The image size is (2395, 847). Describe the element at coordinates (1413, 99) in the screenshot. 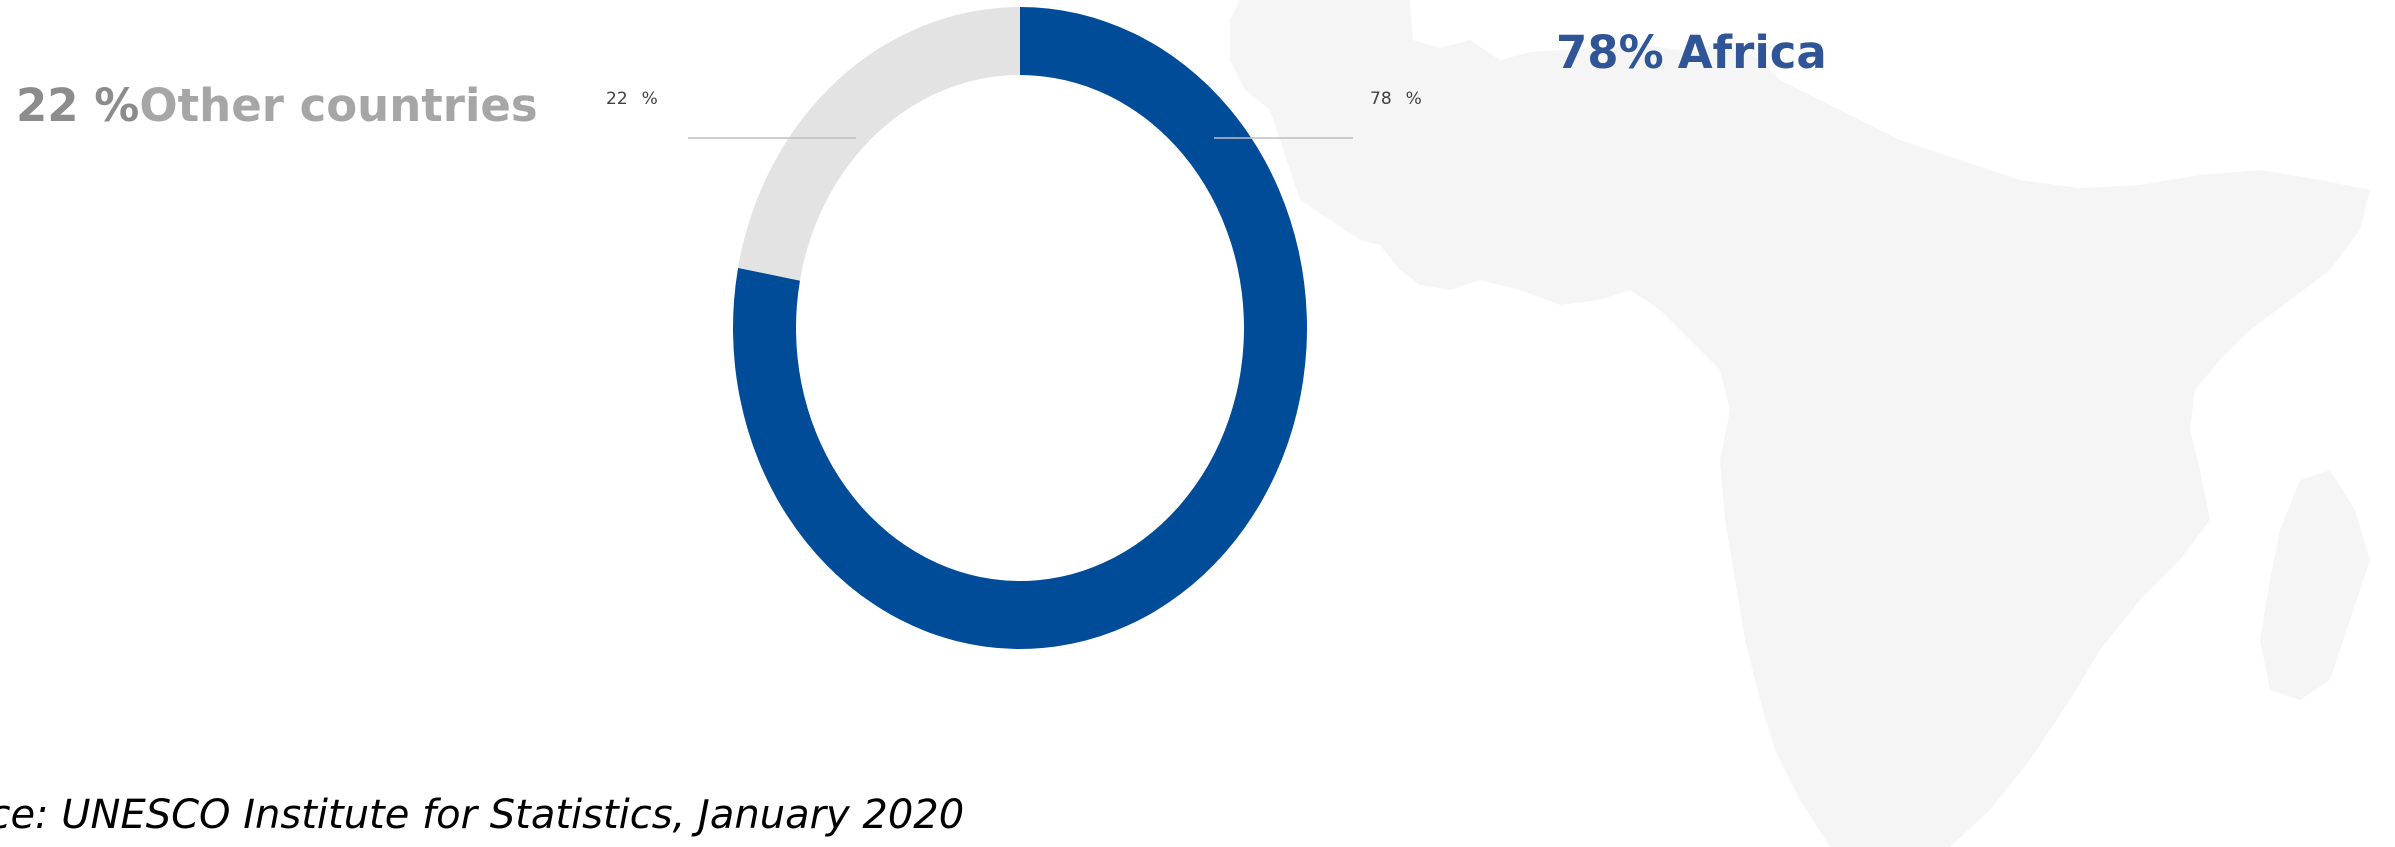

I see `data-label-africa-unit: %` at that location.